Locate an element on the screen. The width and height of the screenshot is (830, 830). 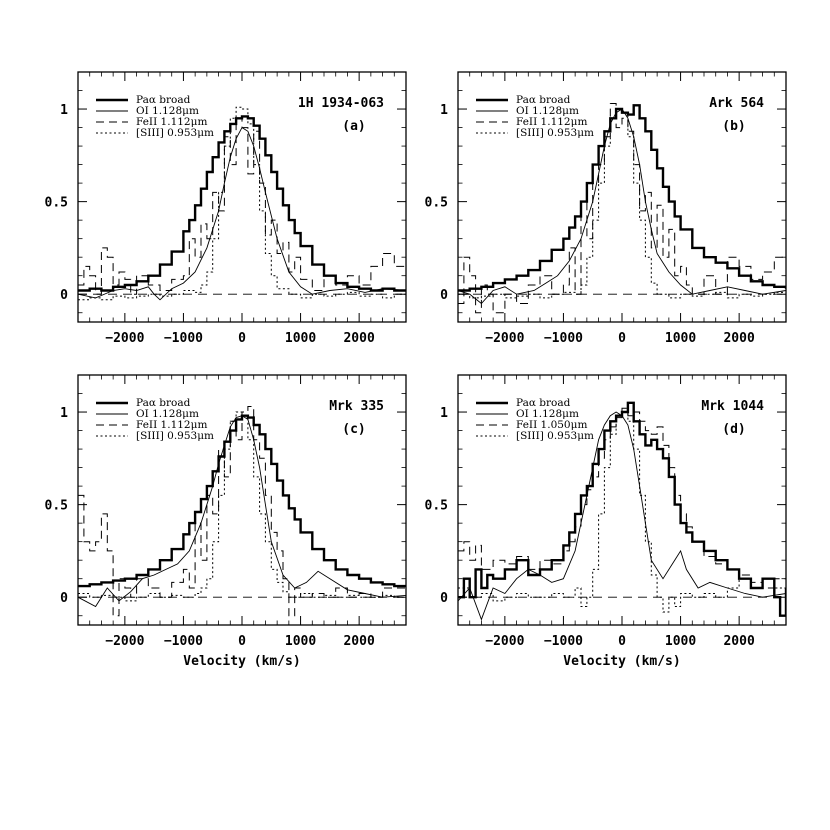
legend-label: FeII 1.050μm is located at coordinates (551, 425).